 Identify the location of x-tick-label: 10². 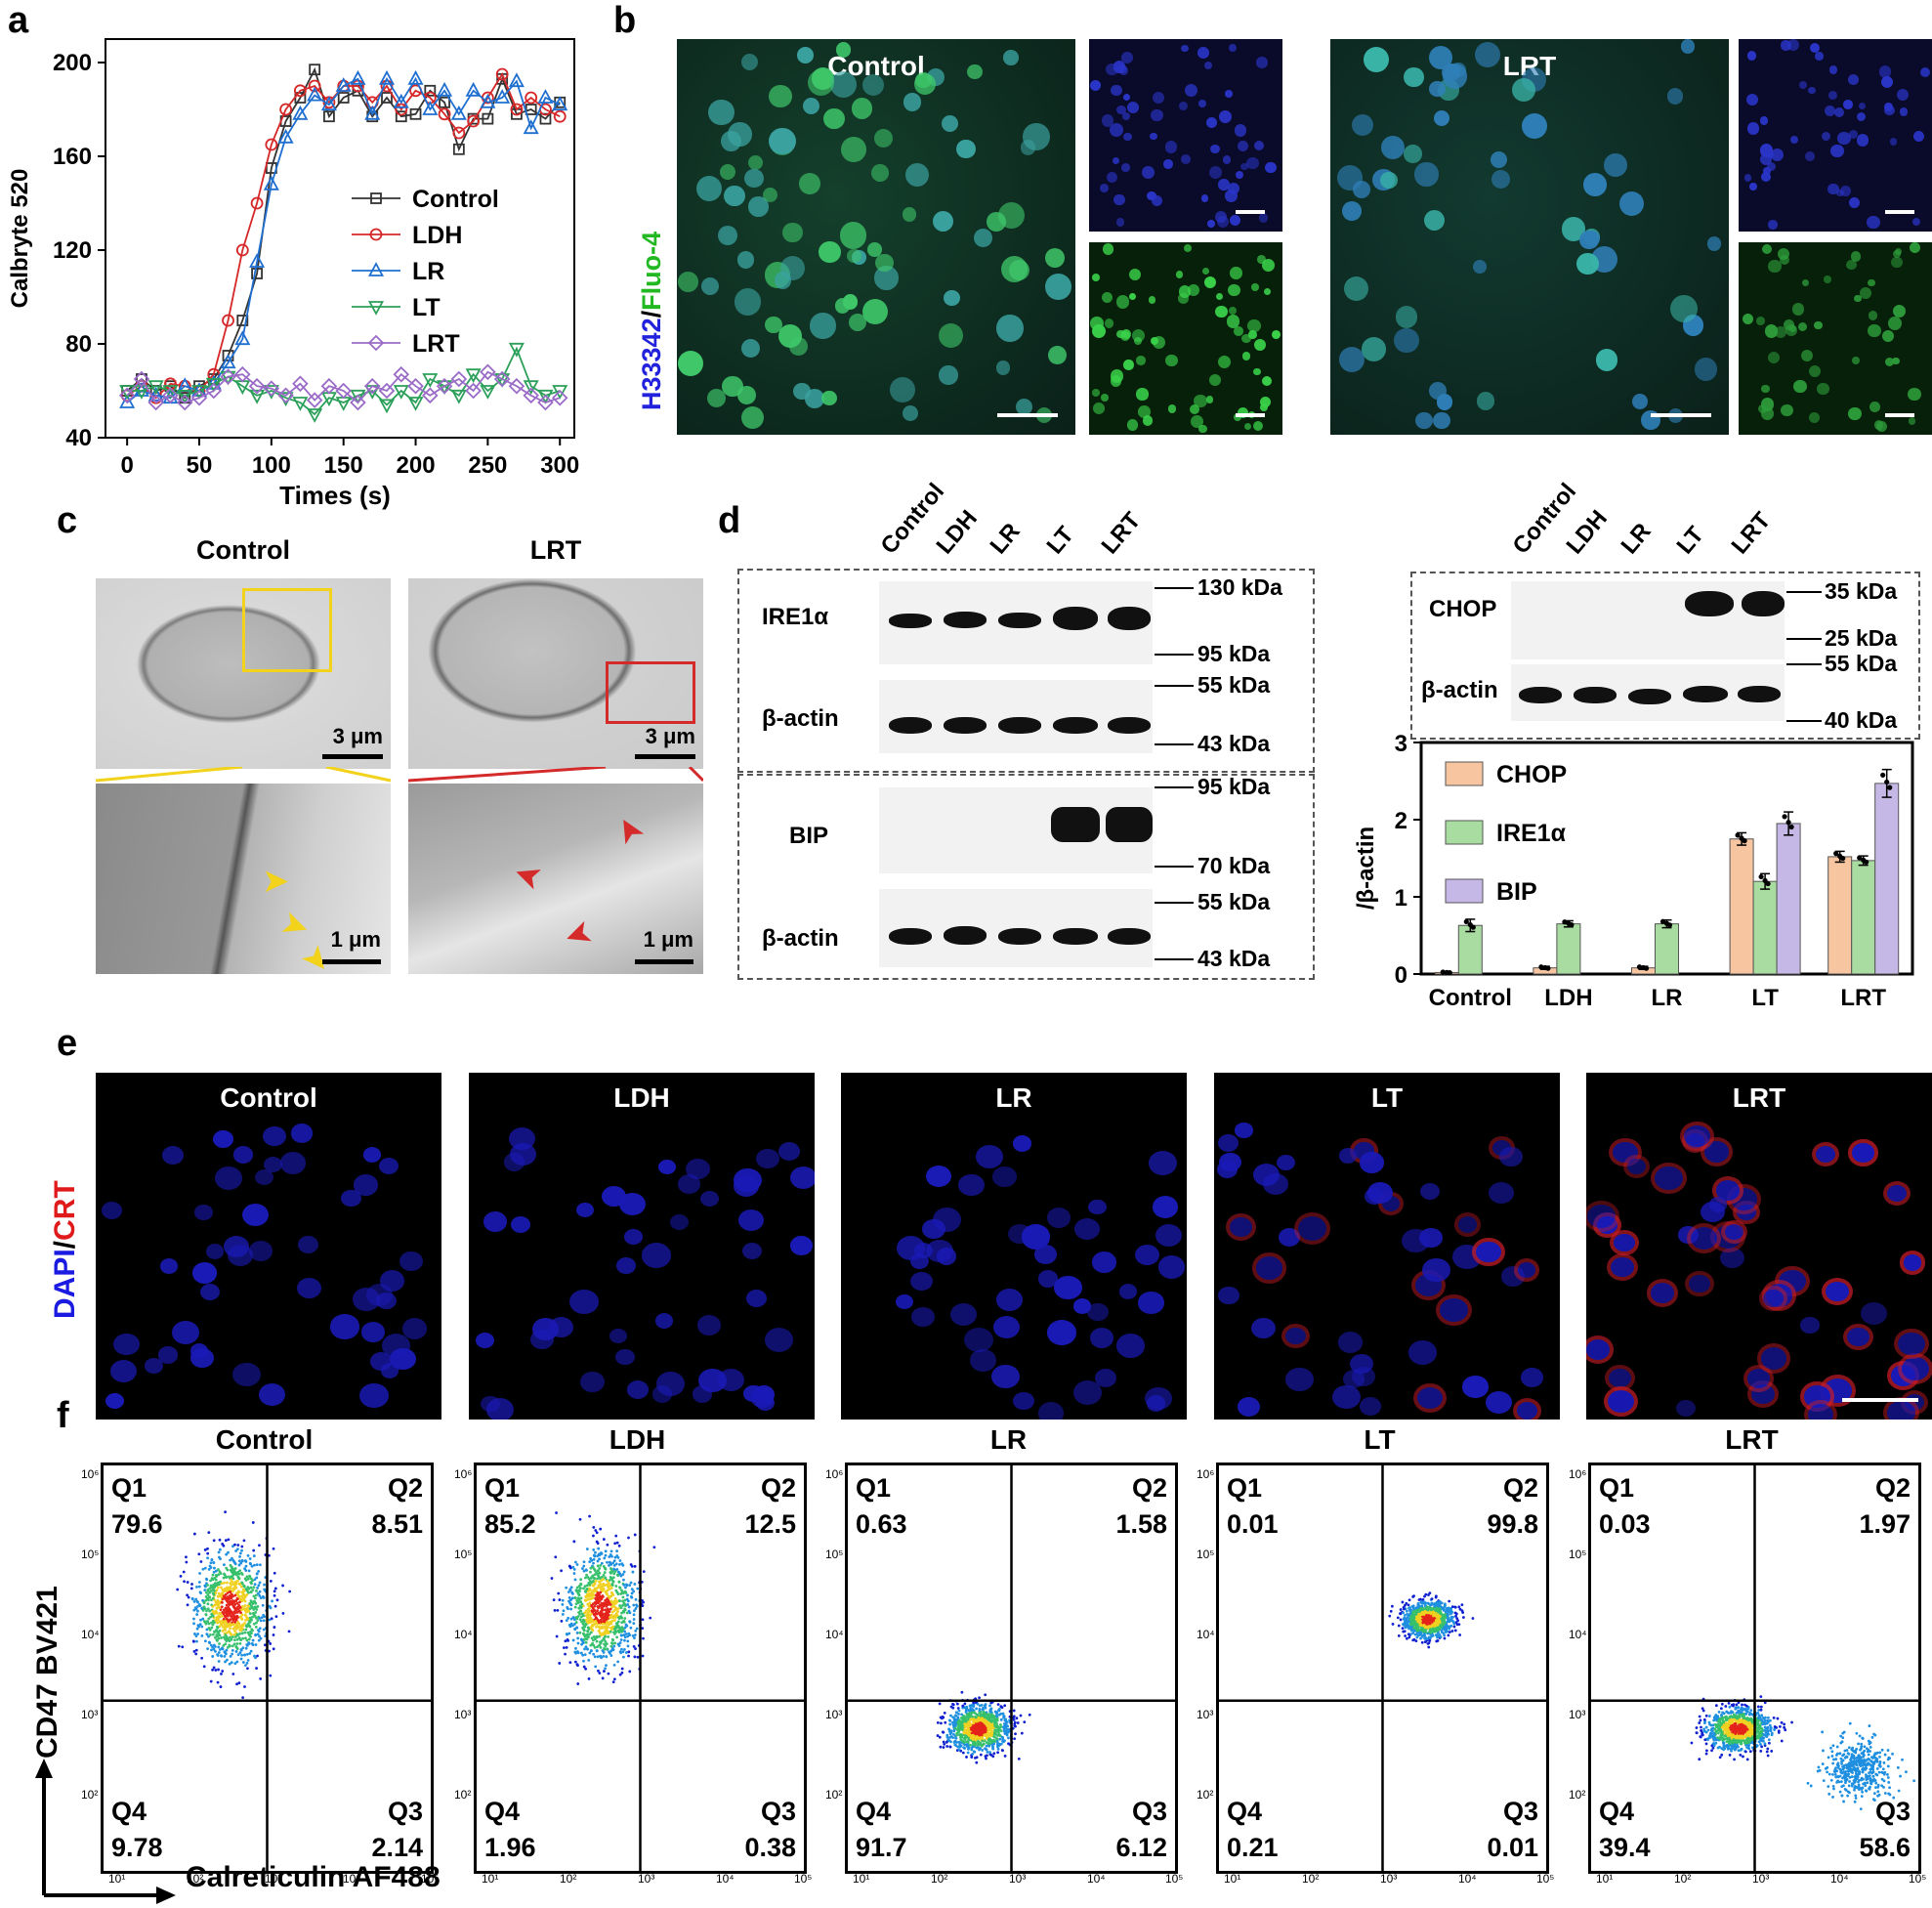
(1311, 1879).